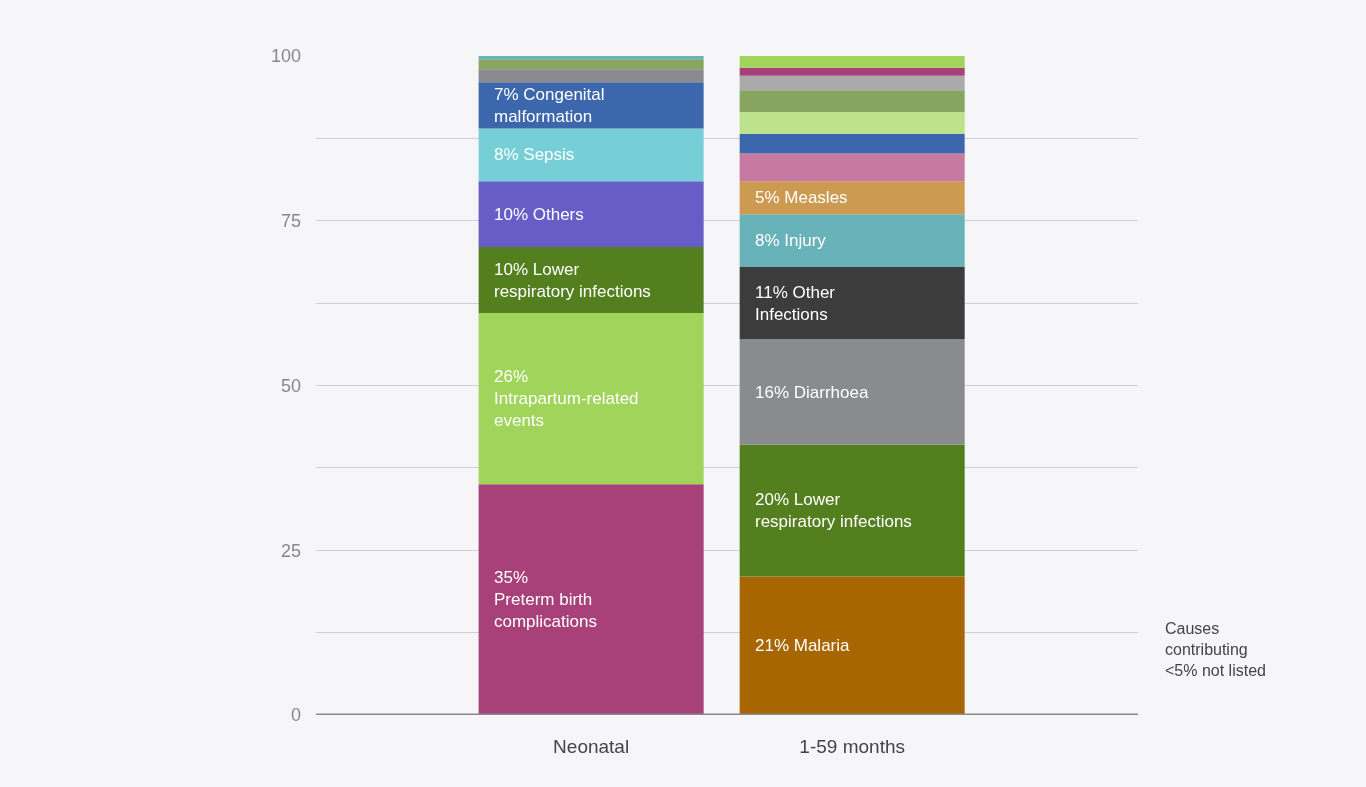 This screenshot has height=787, width=1366. What do you see at coordinates (295, 715) in the screenshot?
I see `y-tick-label: 0` at bounding box center [295, 715].